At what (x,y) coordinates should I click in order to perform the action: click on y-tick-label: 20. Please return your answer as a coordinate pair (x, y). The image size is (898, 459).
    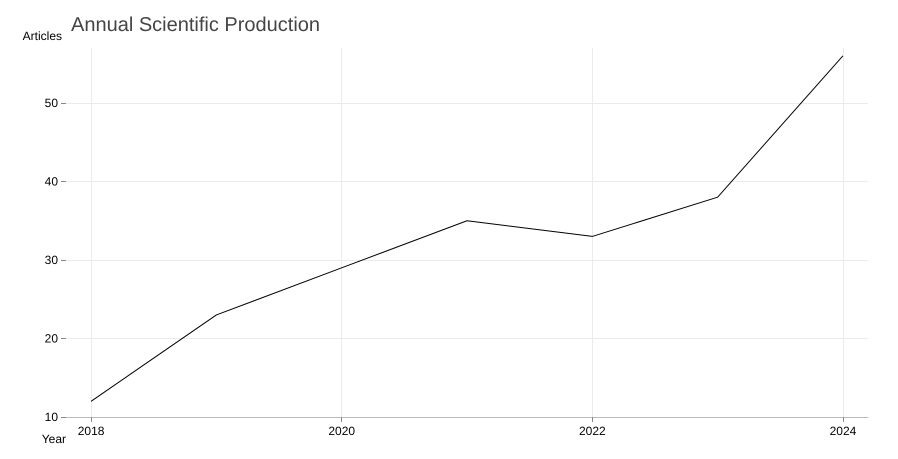
    Looking at the image, I should click on (51, 338).